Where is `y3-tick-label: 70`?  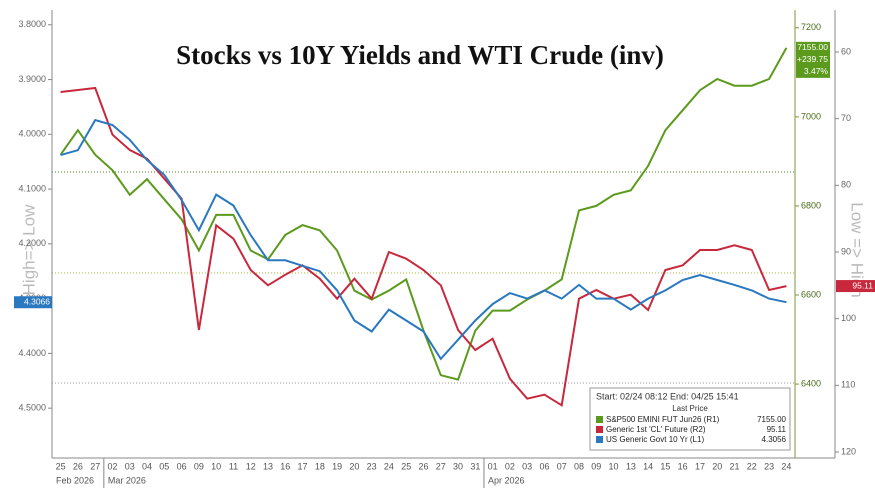
y3-tick-label: 70 is located at coordinates (846, 118).